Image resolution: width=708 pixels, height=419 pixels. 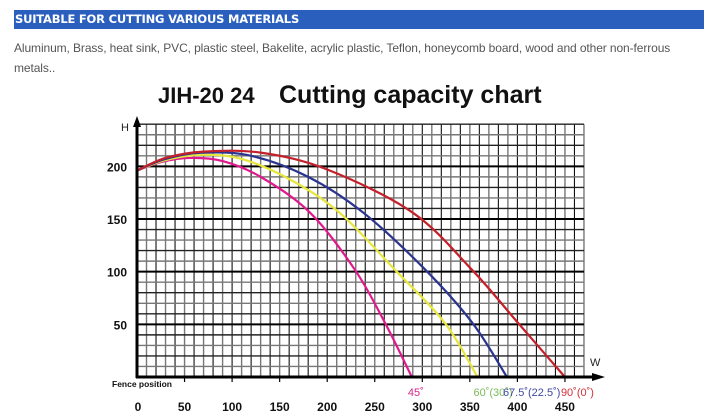 What do you see at coordinates (125, 128) in the screenshot?
I see `y-axis-label: H` at bounding box center [125, 128].